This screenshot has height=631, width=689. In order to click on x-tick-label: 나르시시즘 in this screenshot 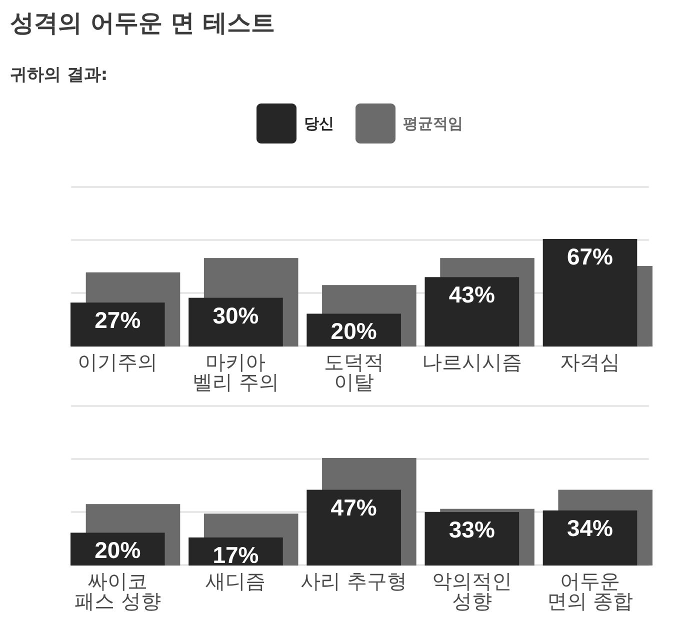, I will do `click(472, 362)`.